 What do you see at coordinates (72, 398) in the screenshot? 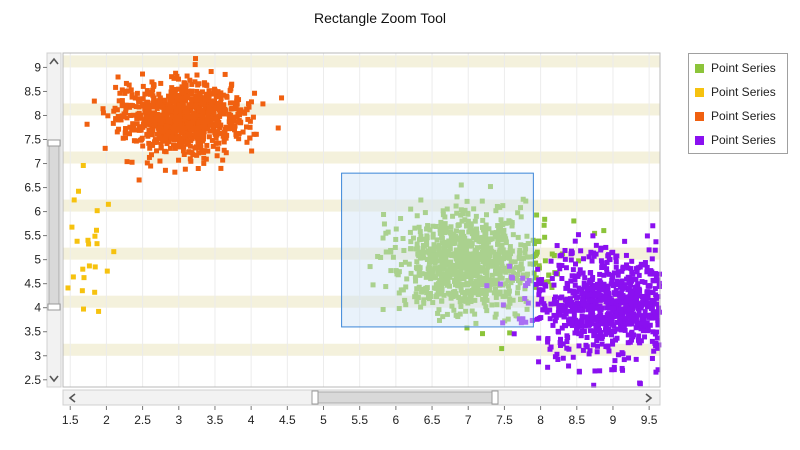
I see `chevron-left-icon` at bounding box center [72, 398].